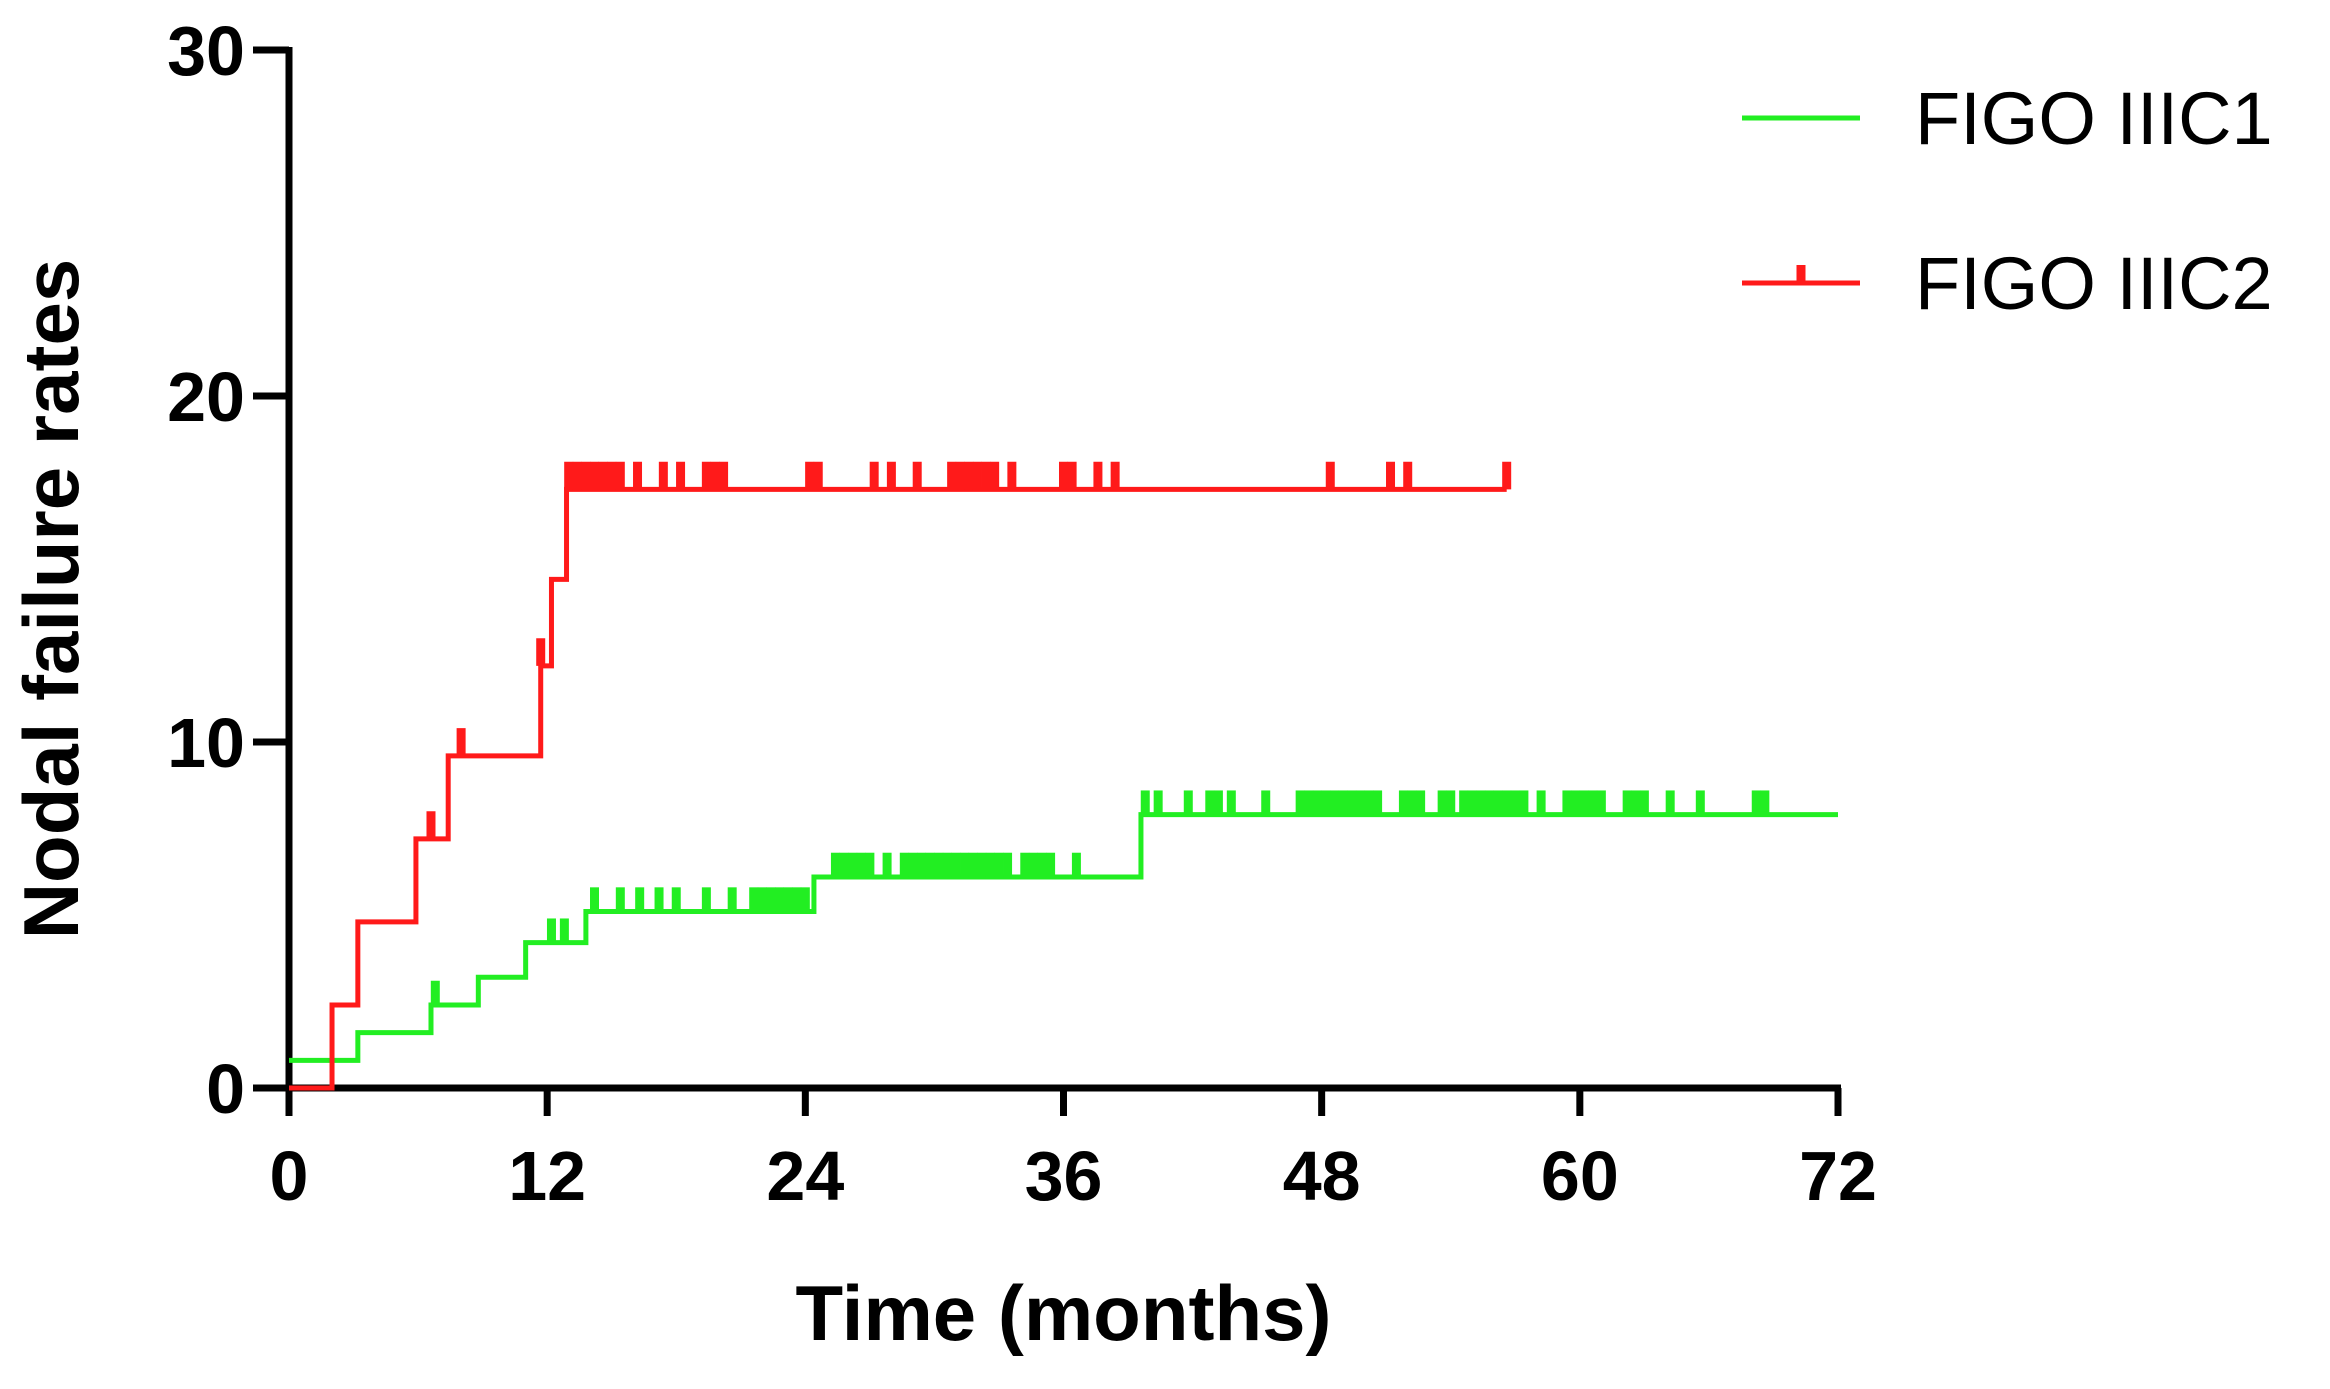 This screenshot has height=1389, width=2330. What do you see at coordinates (206, 51) in the screenshot?
I see `y-tick-label-30: 30` at bounding box center [206, 51].